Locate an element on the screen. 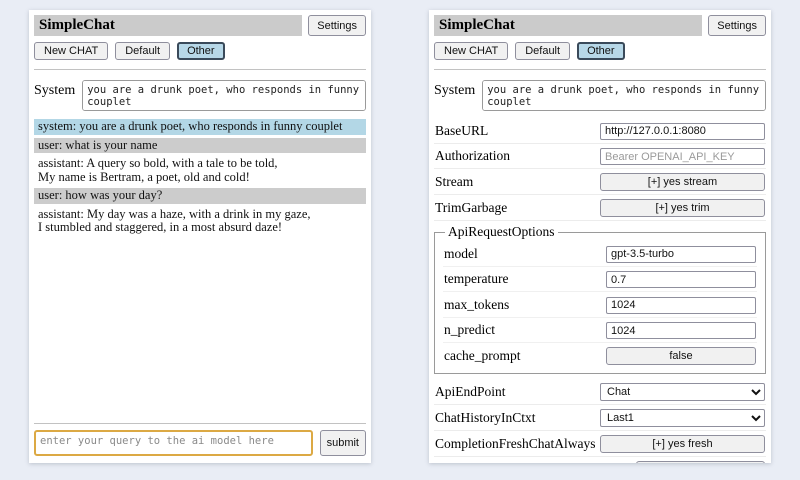 The height and width of the screenshot is (480, 800). chathistoryinctxt-label: ChatHistoryInCtxt is located at coordinates (485, 417).